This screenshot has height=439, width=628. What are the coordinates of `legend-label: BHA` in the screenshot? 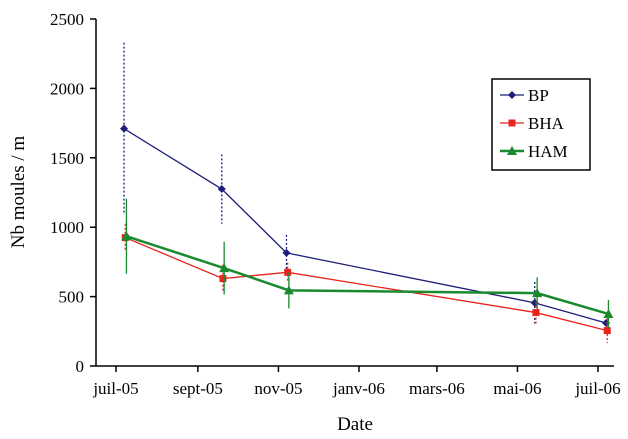 It's located at (546, 123).